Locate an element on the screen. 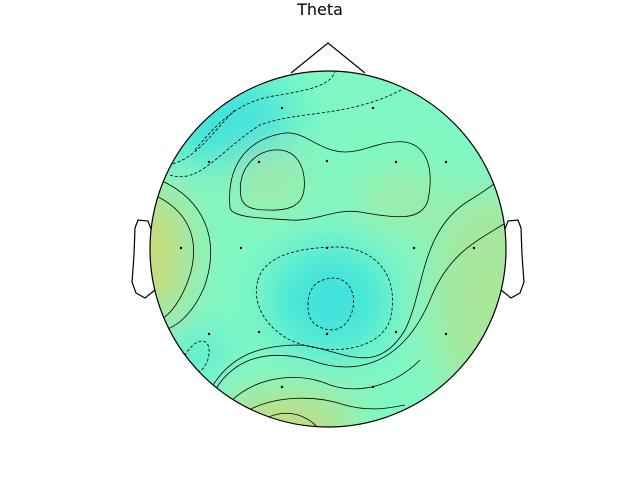 This screenshot has width=640, height=480. right-ear-icon is located at coordinates (512, 259).